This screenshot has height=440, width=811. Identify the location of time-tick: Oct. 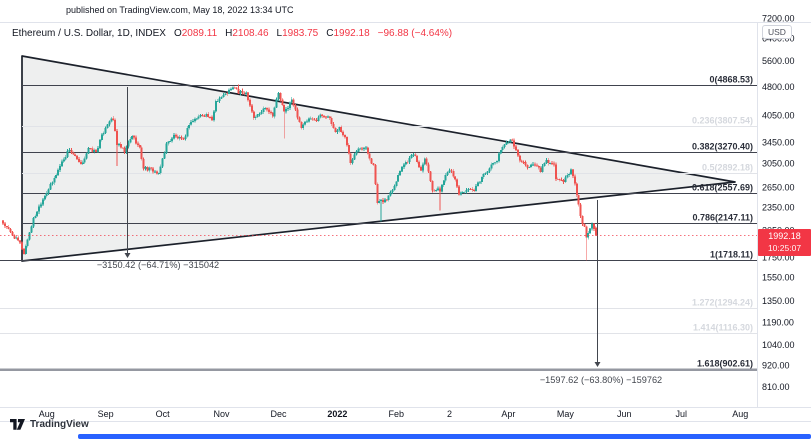
(163, 414).